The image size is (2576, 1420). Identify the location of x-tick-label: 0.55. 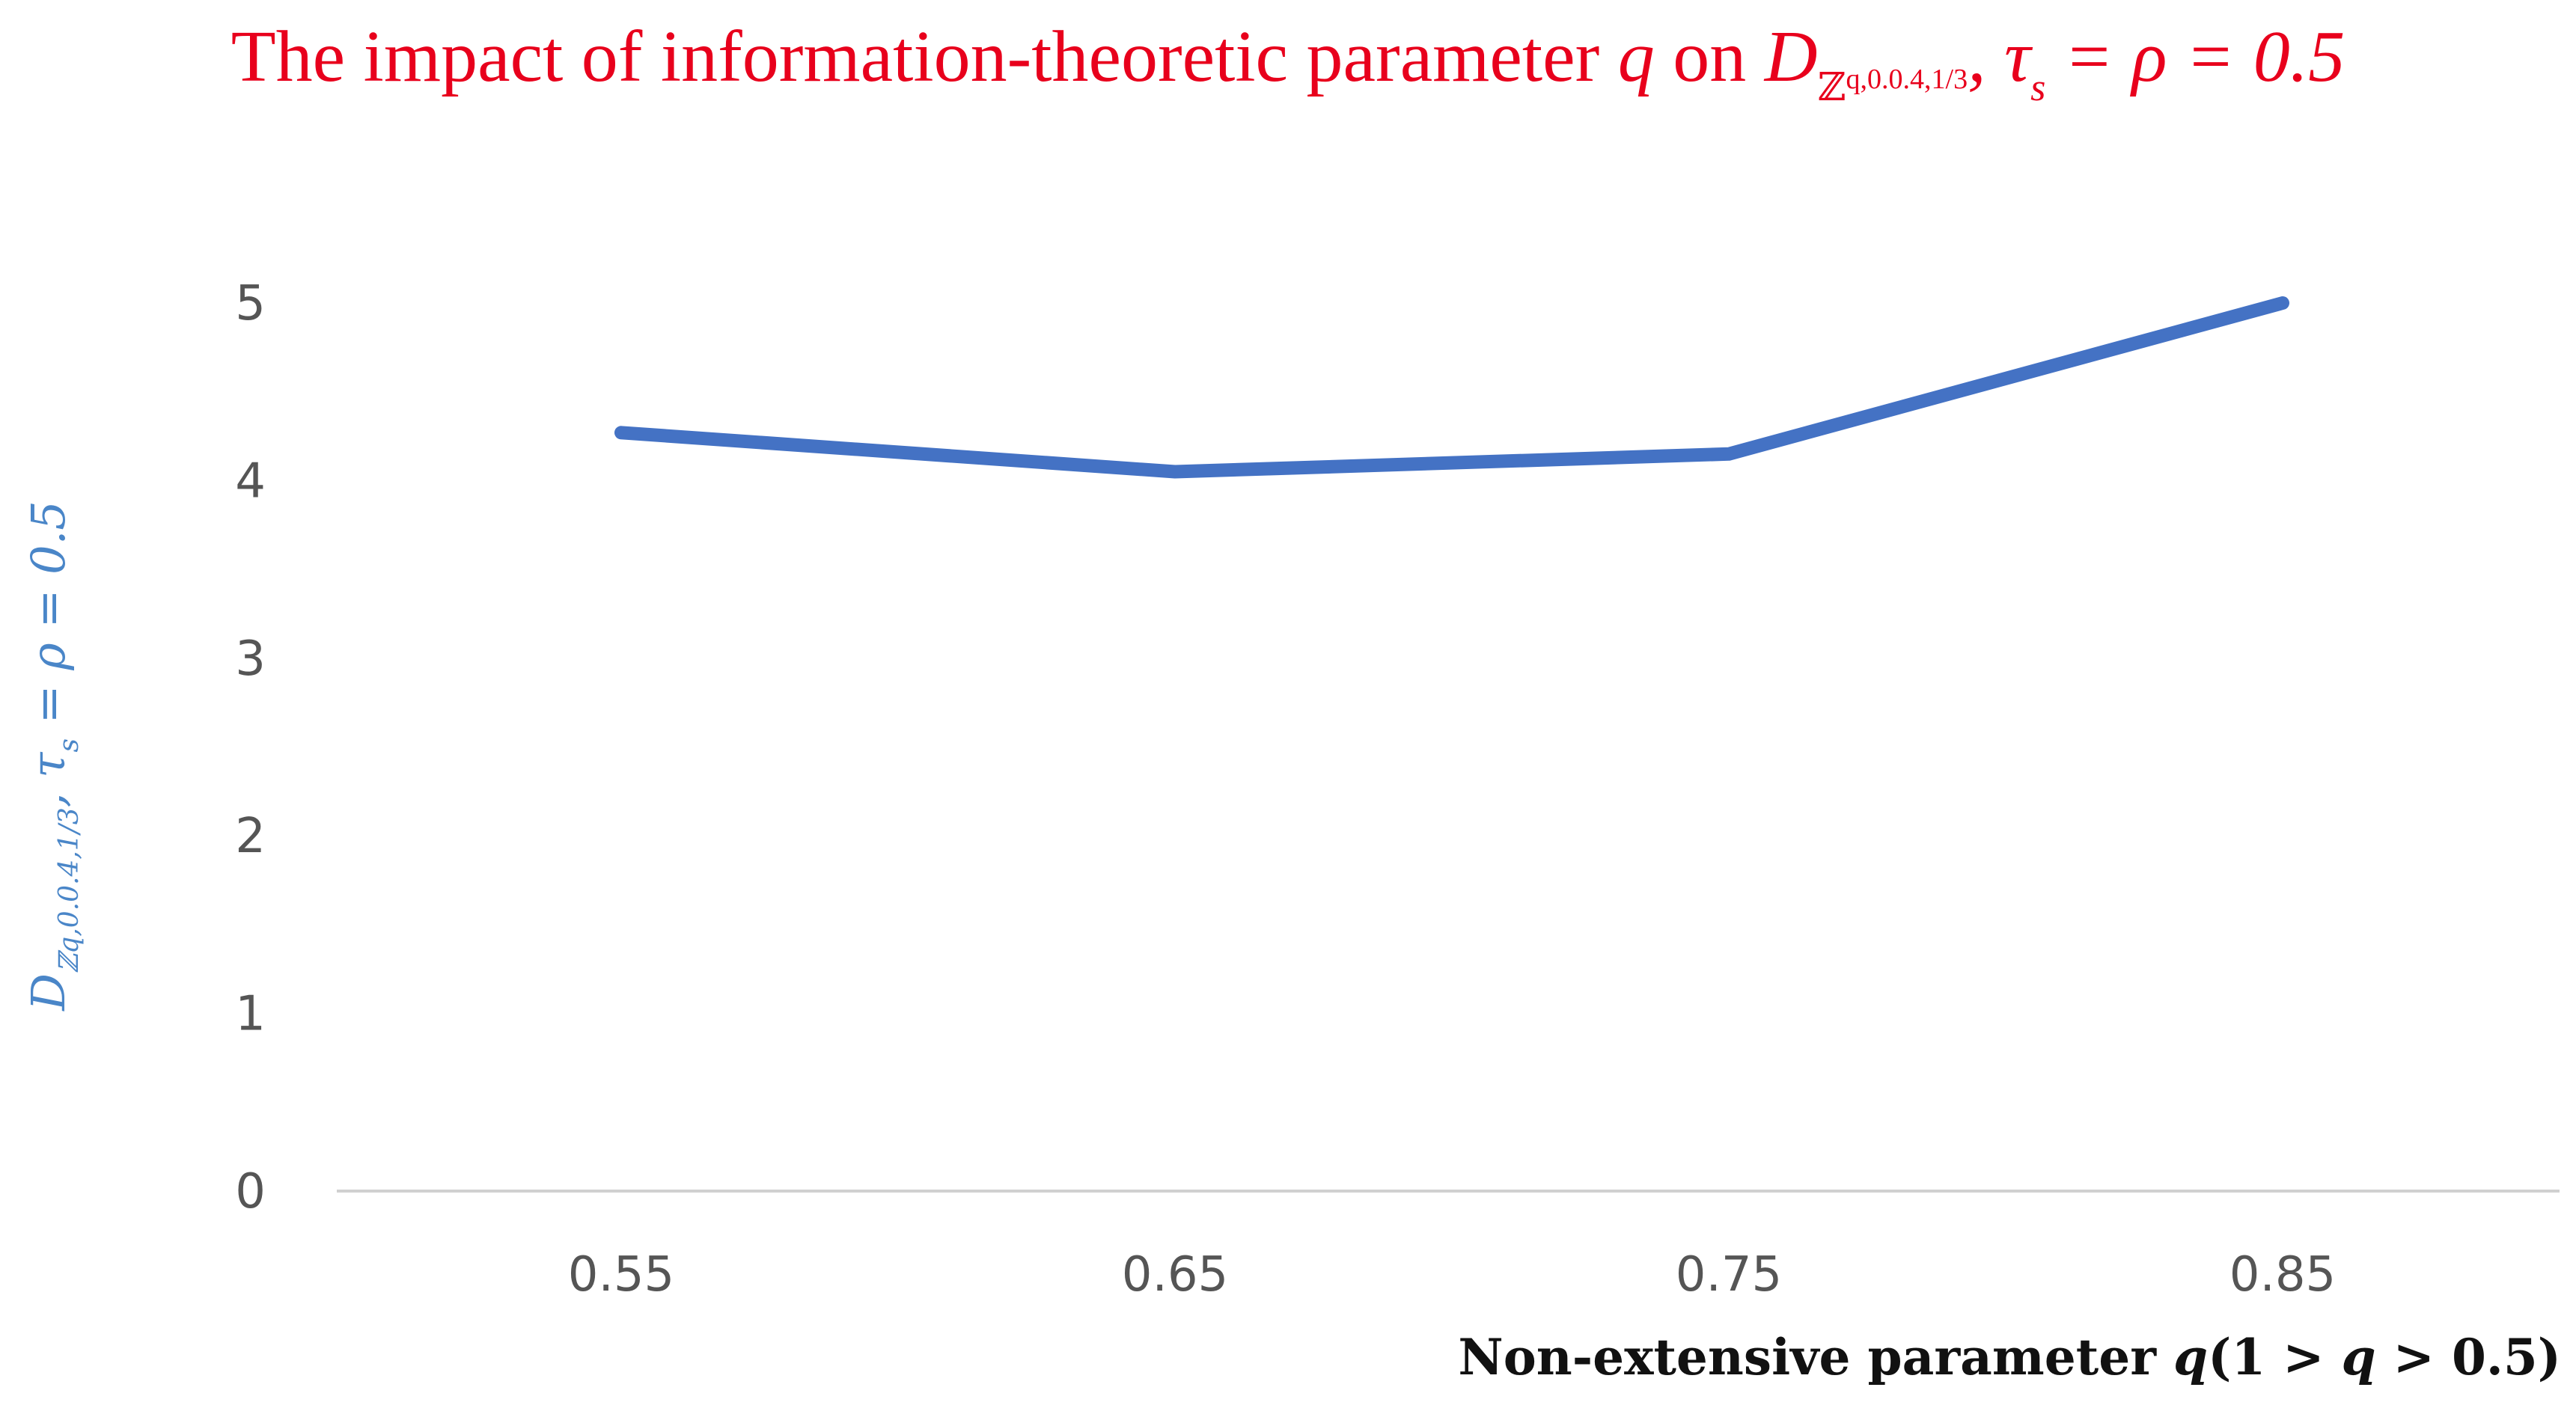
(621, 1275).